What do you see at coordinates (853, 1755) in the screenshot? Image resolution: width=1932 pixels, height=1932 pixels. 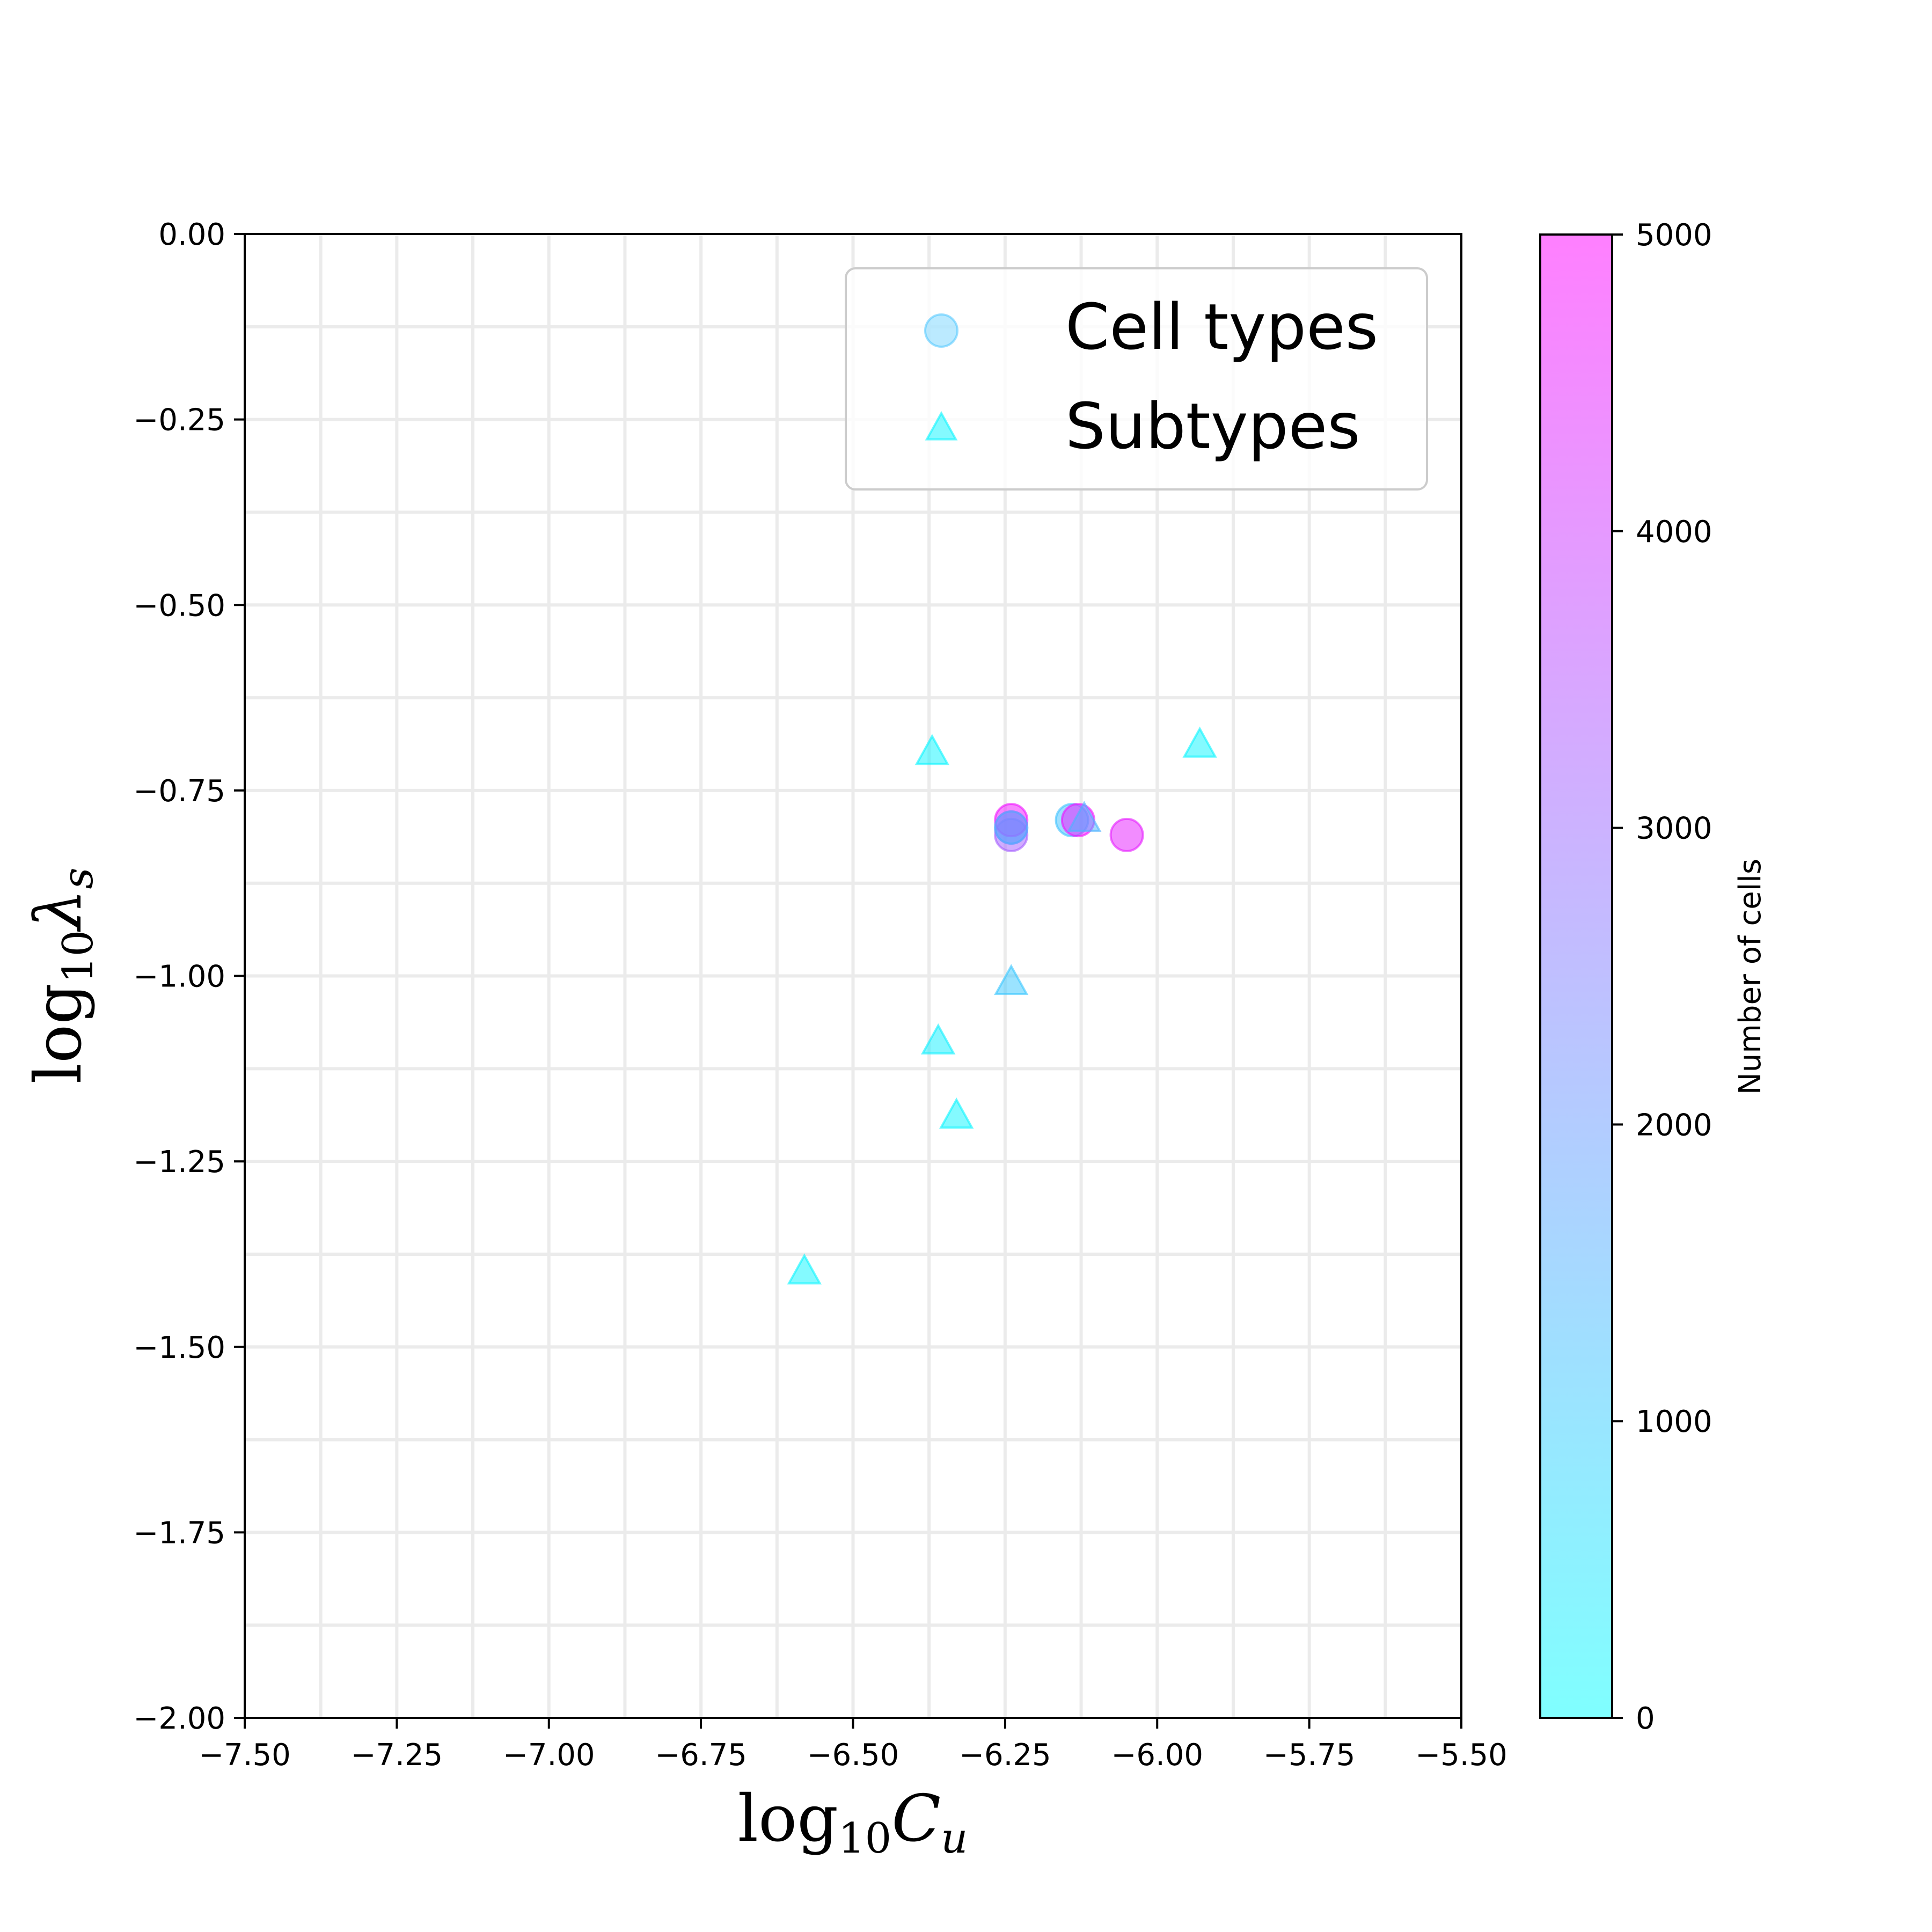 I see `x-tick-label: −6.50` at bounding box center [853, 1755].